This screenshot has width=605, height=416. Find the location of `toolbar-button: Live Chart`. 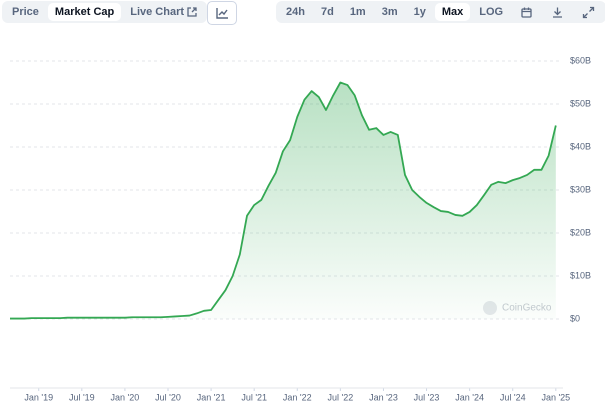

toolbar-button: Live Chart is located at coordinates (163, 12).